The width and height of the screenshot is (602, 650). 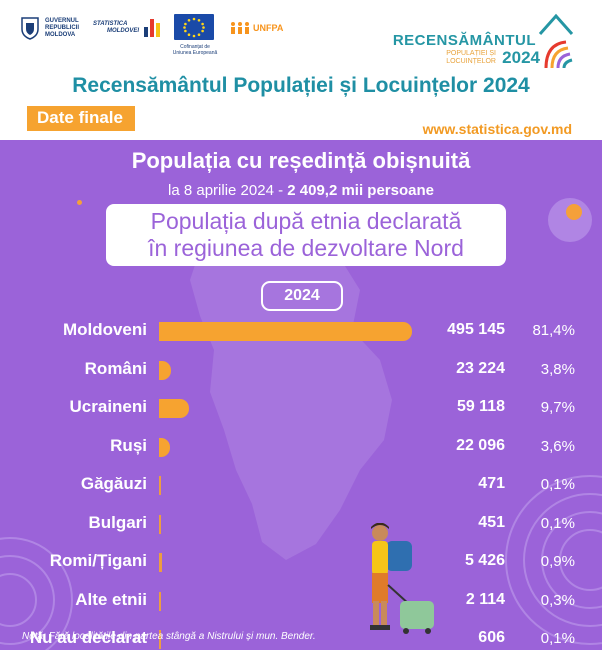 I want to click on bar-label-6: Romi/Țigani, so click(x=98, y=560).